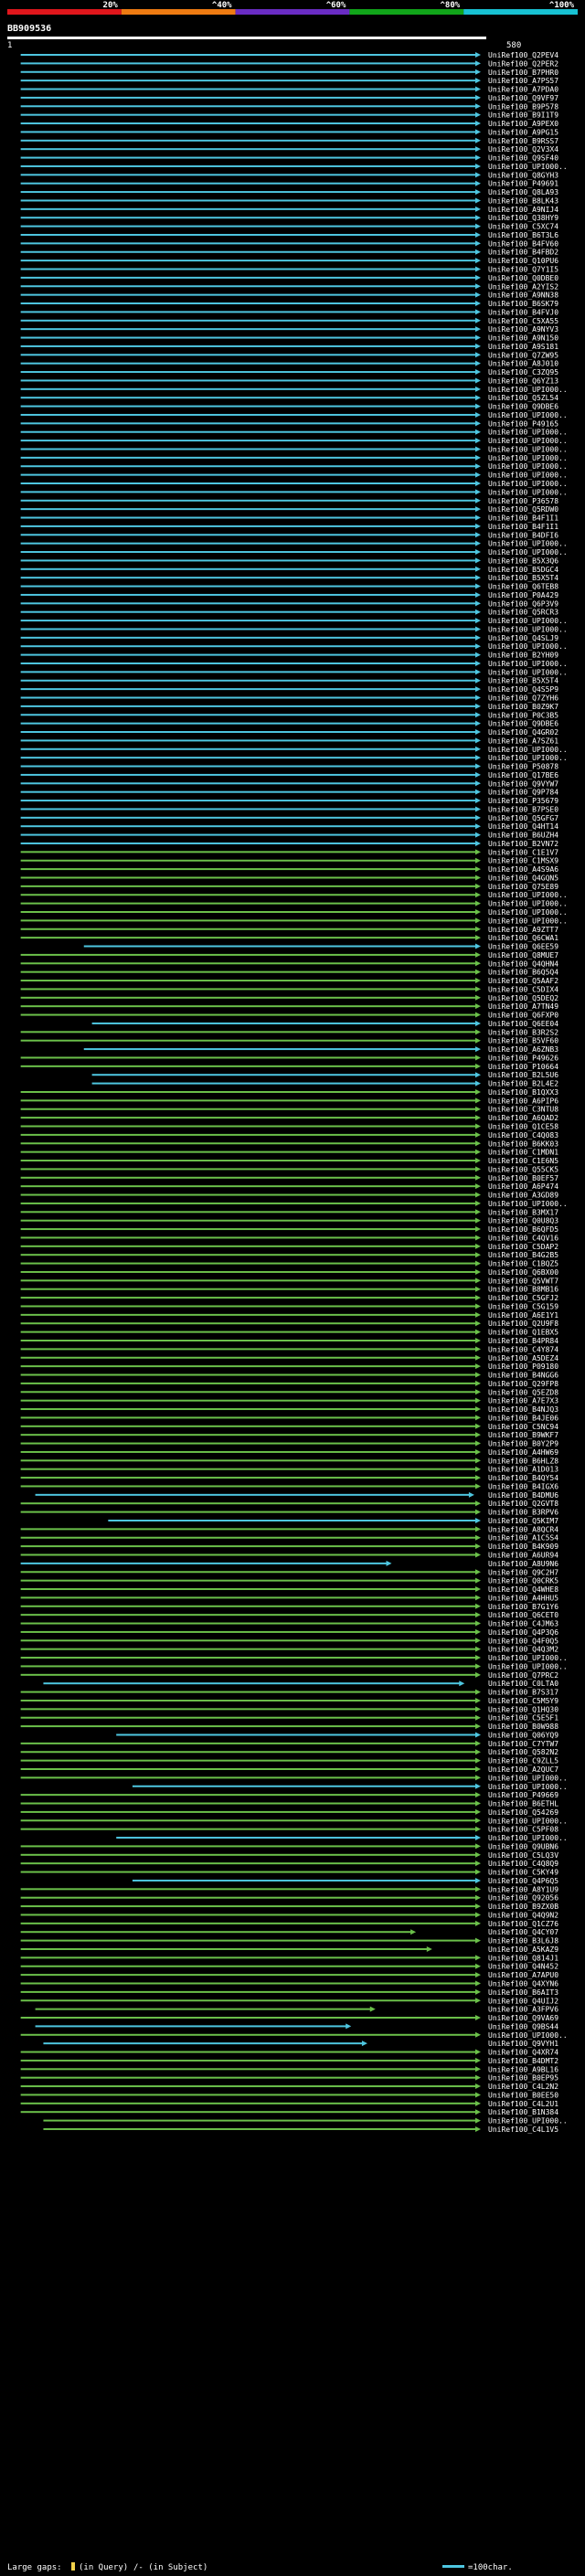  What do you see at coordinates (523, 1427) in the screenshot?
I see `hit-label: UniRef100_C5NC94` at bounding box center [523, 1427].